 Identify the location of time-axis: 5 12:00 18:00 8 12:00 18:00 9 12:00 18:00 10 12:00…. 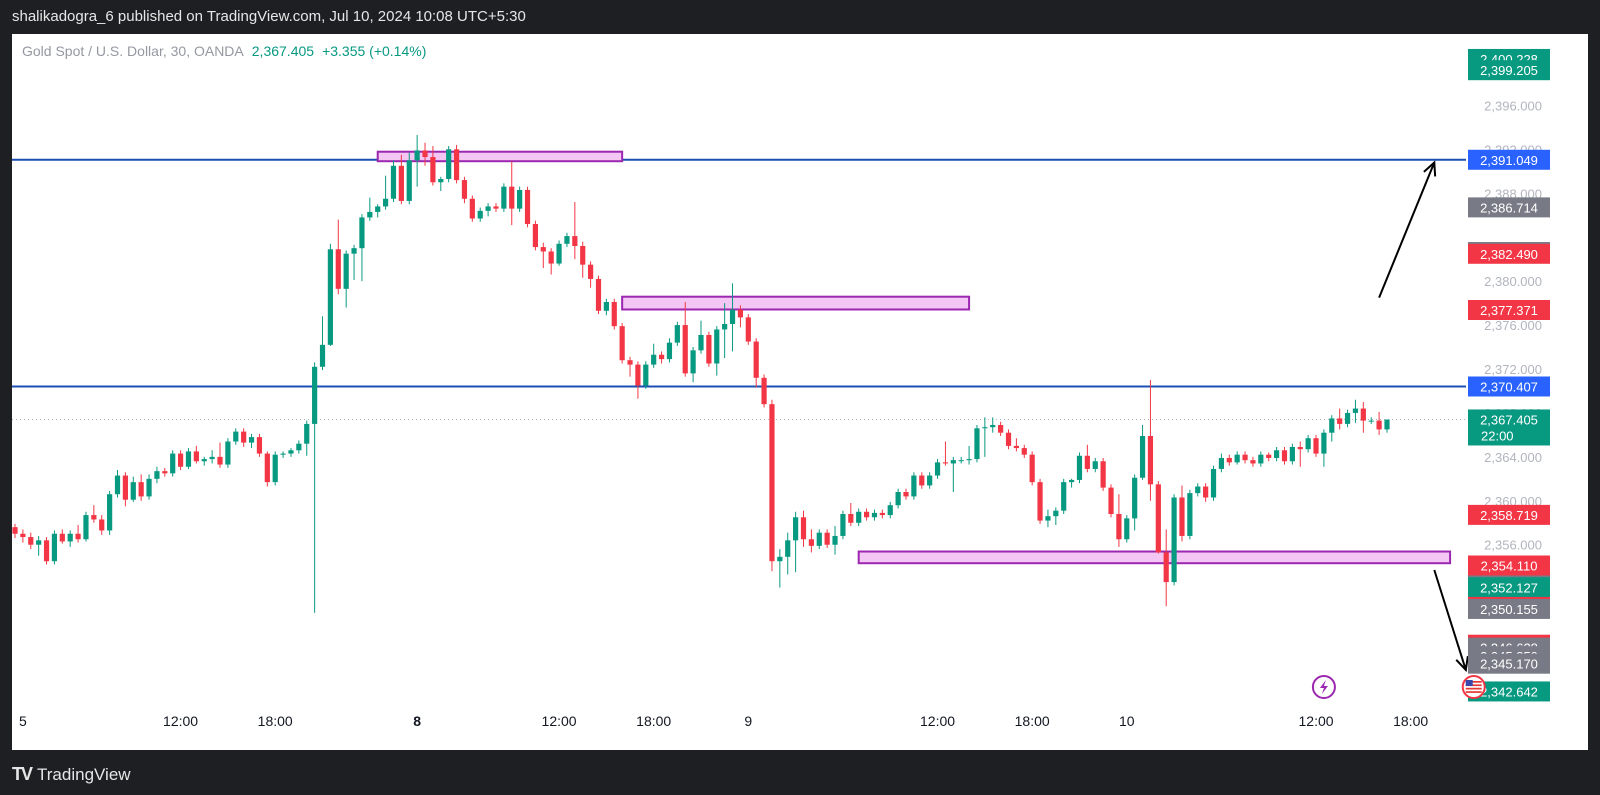
(723, 721).